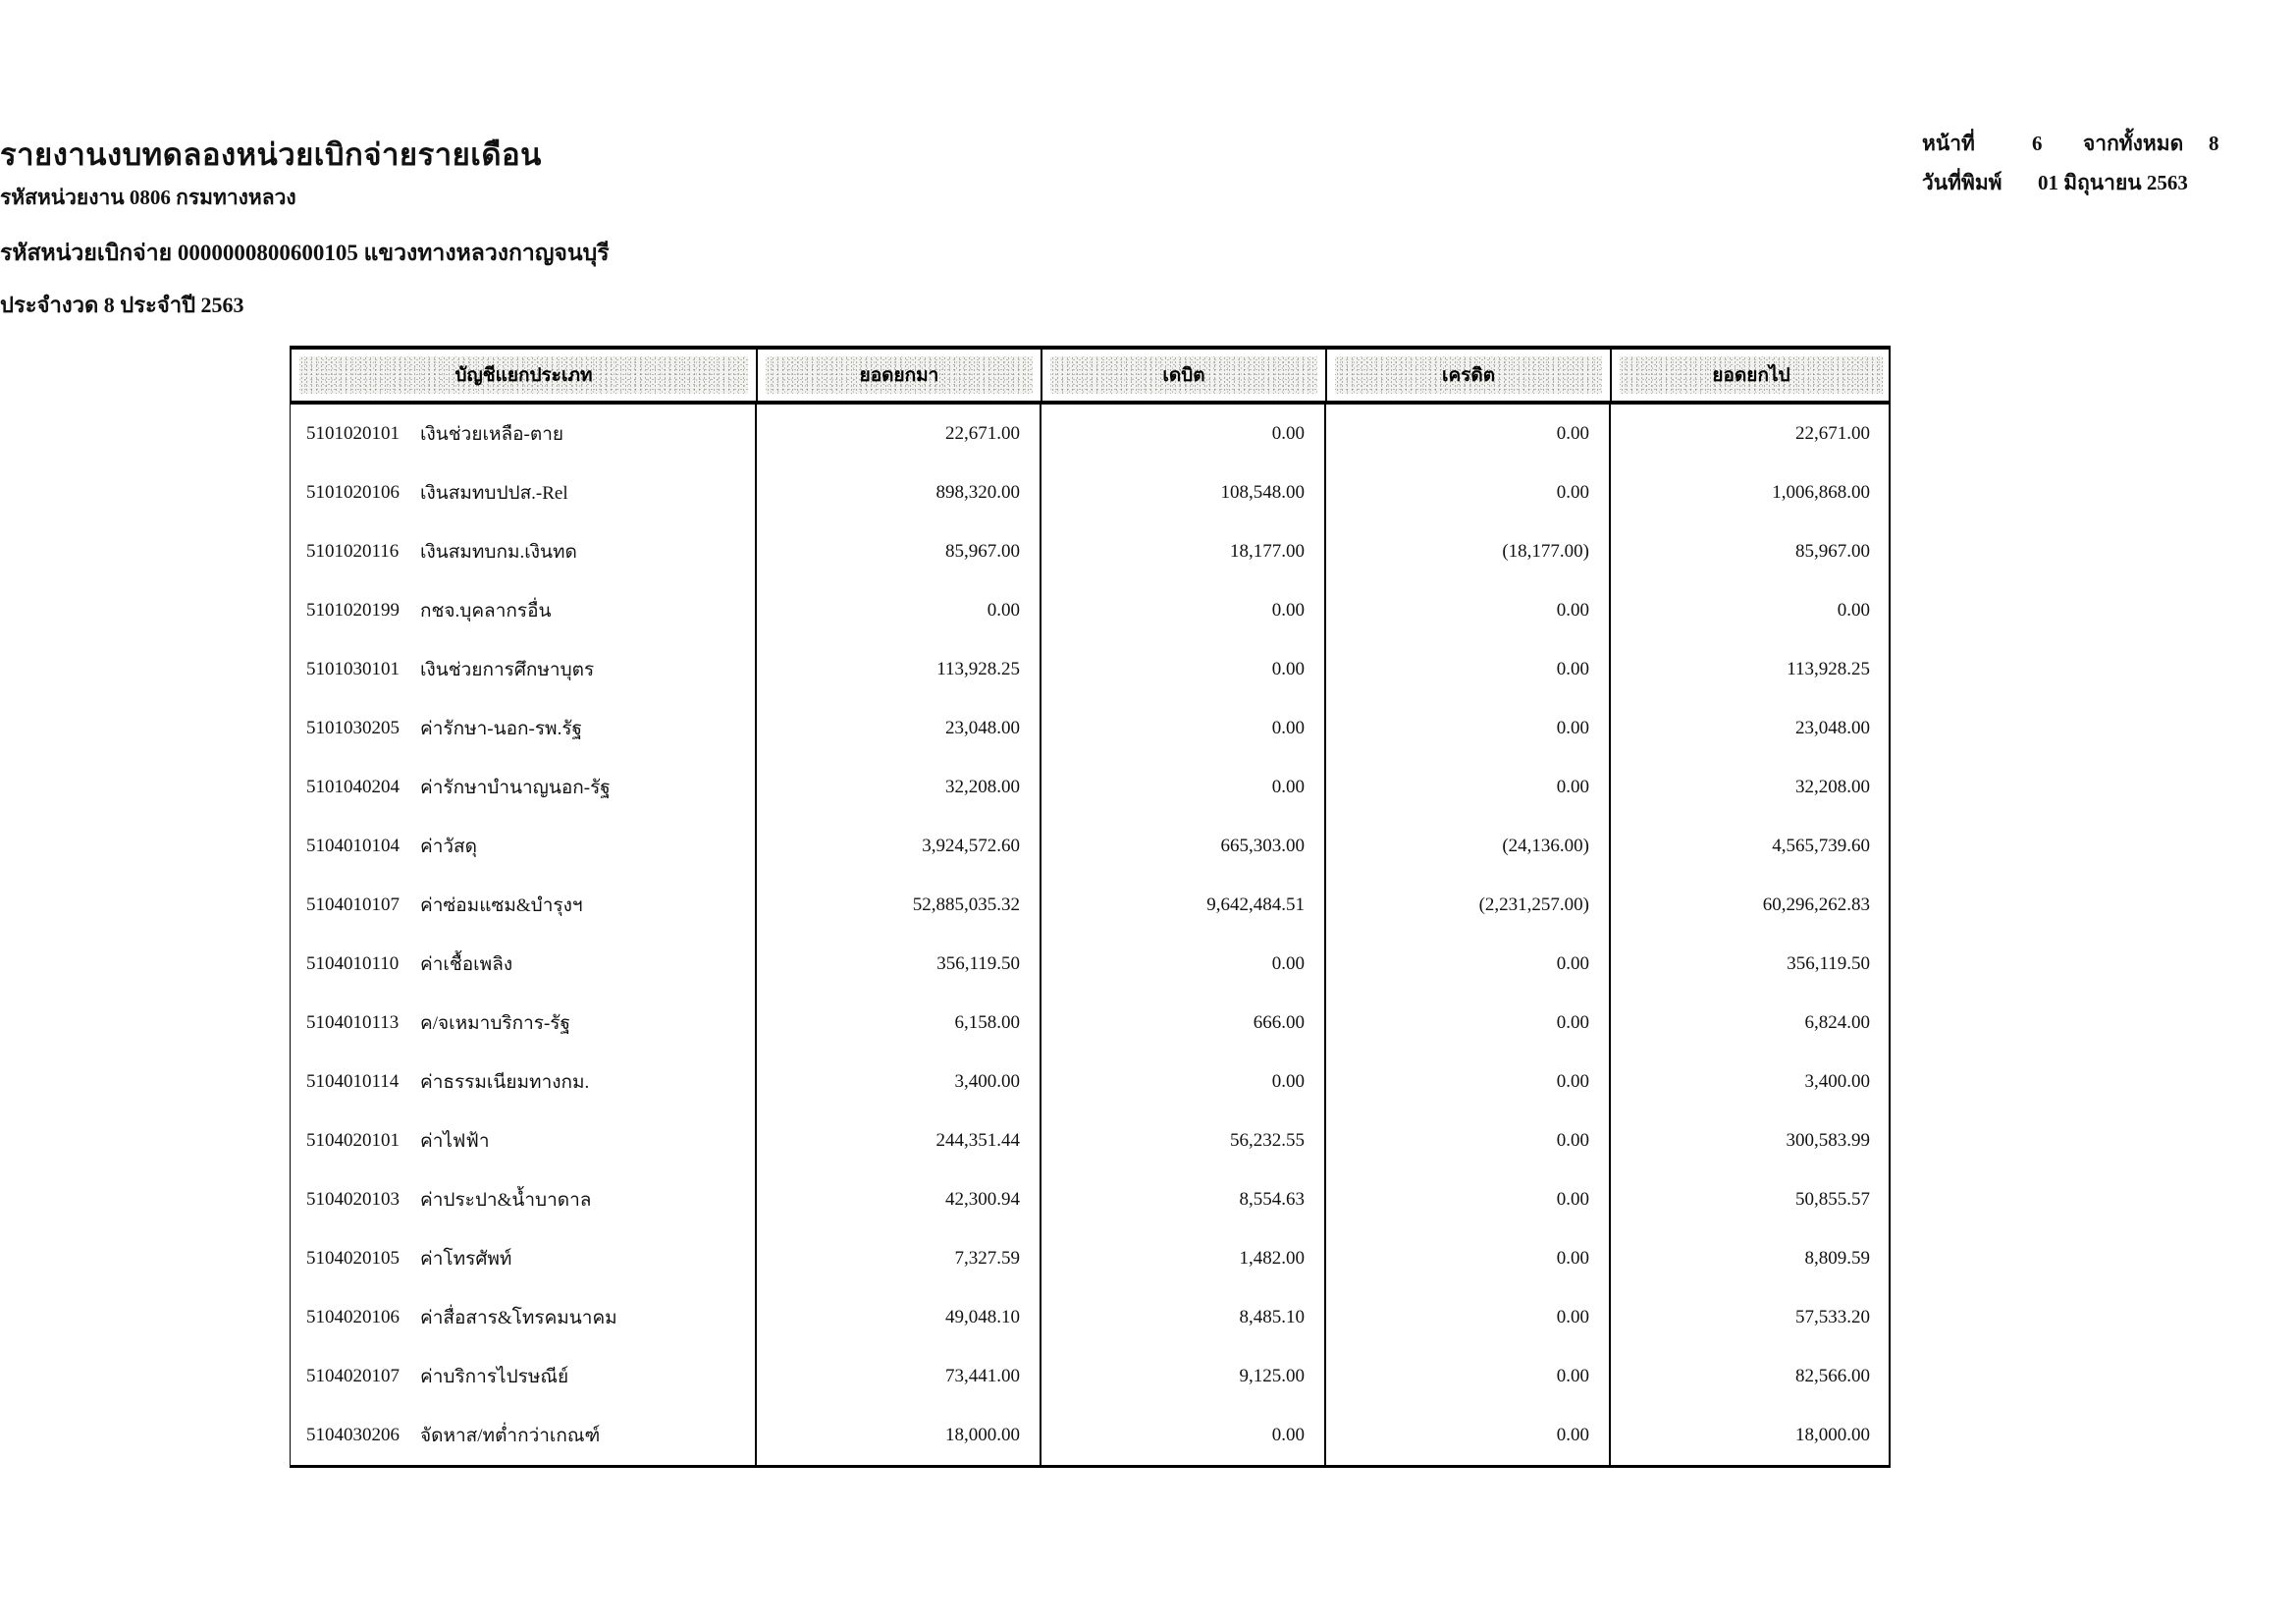  Describe the element at coordinates (899, 610) in the screenshot. I see `opening-balance-value: 0.00` at that location.